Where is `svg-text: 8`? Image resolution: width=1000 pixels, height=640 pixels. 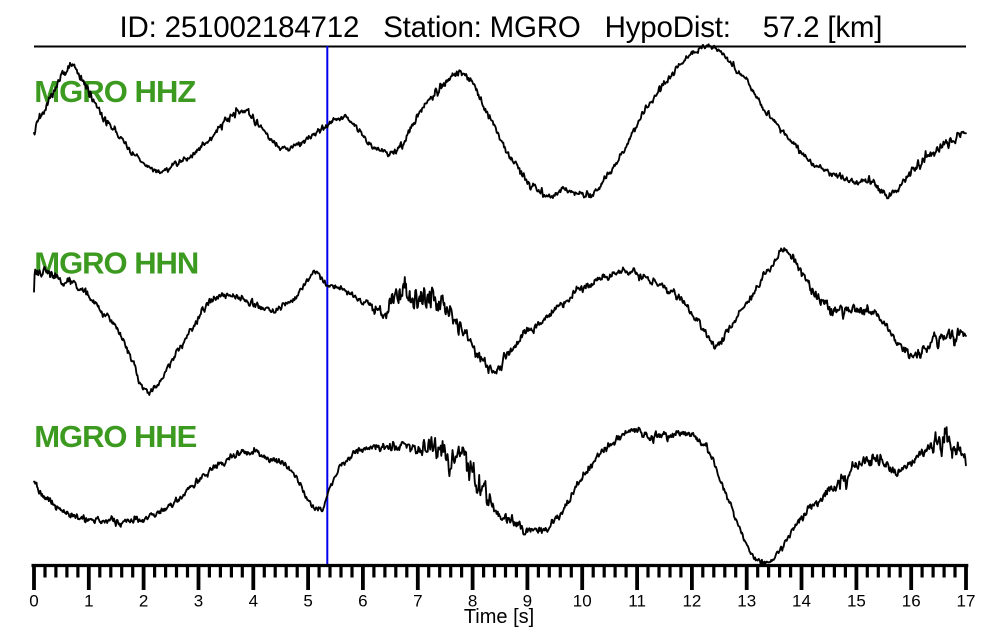 svg-text: 8 is located at coordinates (472, 601).